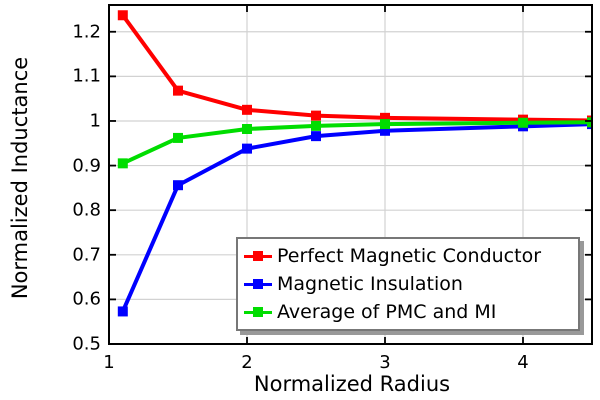 The width and height of the screenshot is (600, 400). Describe the element at coordinates (523, 362) in the screenshot. I see `x-tick-label: 4` at that location.